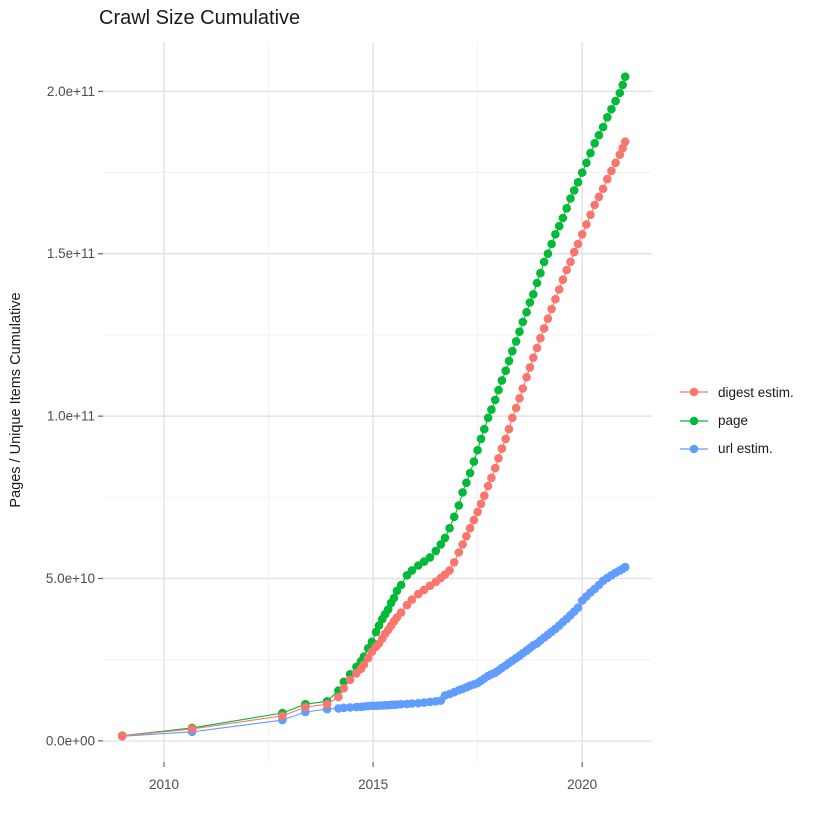  I want to click on chart-title: Crawl Size Cumulative, so click(200, 18).